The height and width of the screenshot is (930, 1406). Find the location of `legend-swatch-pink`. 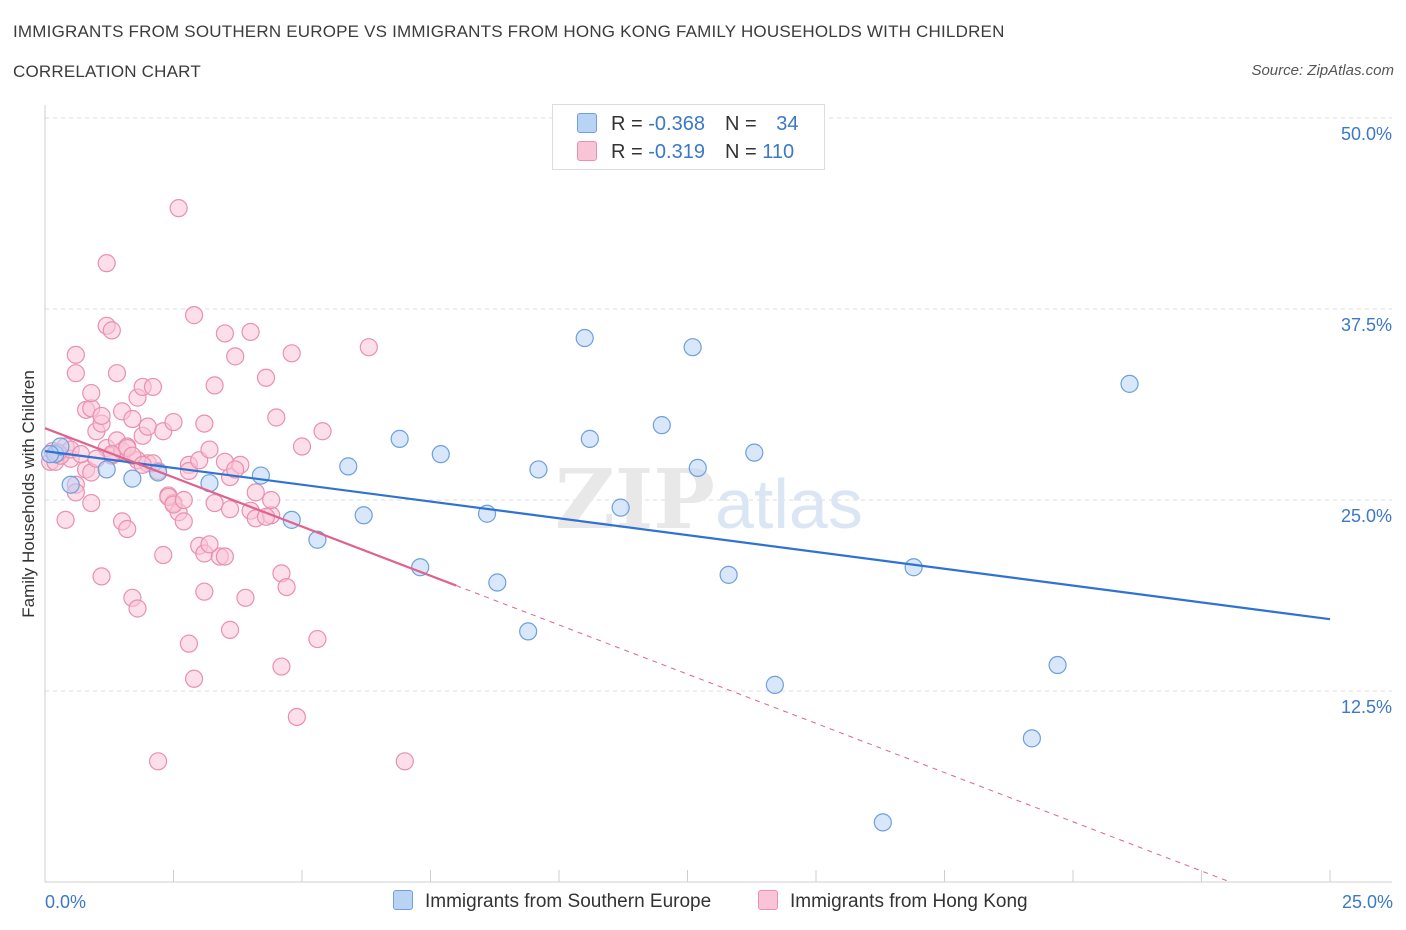

legend-swatch-pink is located at coordinates (587, 151).